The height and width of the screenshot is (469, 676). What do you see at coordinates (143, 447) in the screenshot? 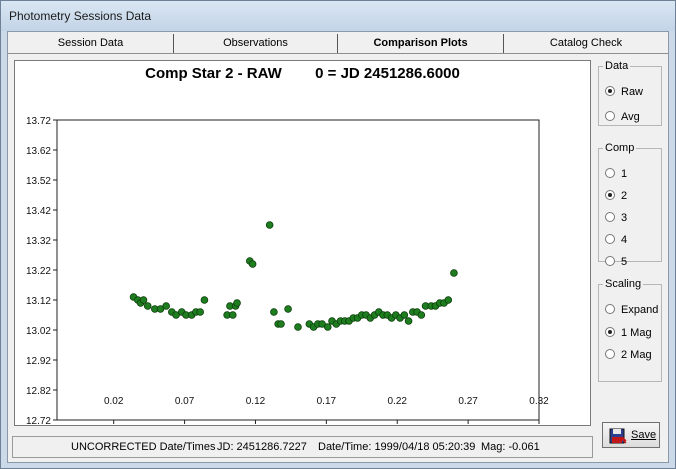
I see `status-corrected: UNCORRECTED Date/Times` at bounding box center [143, 447].